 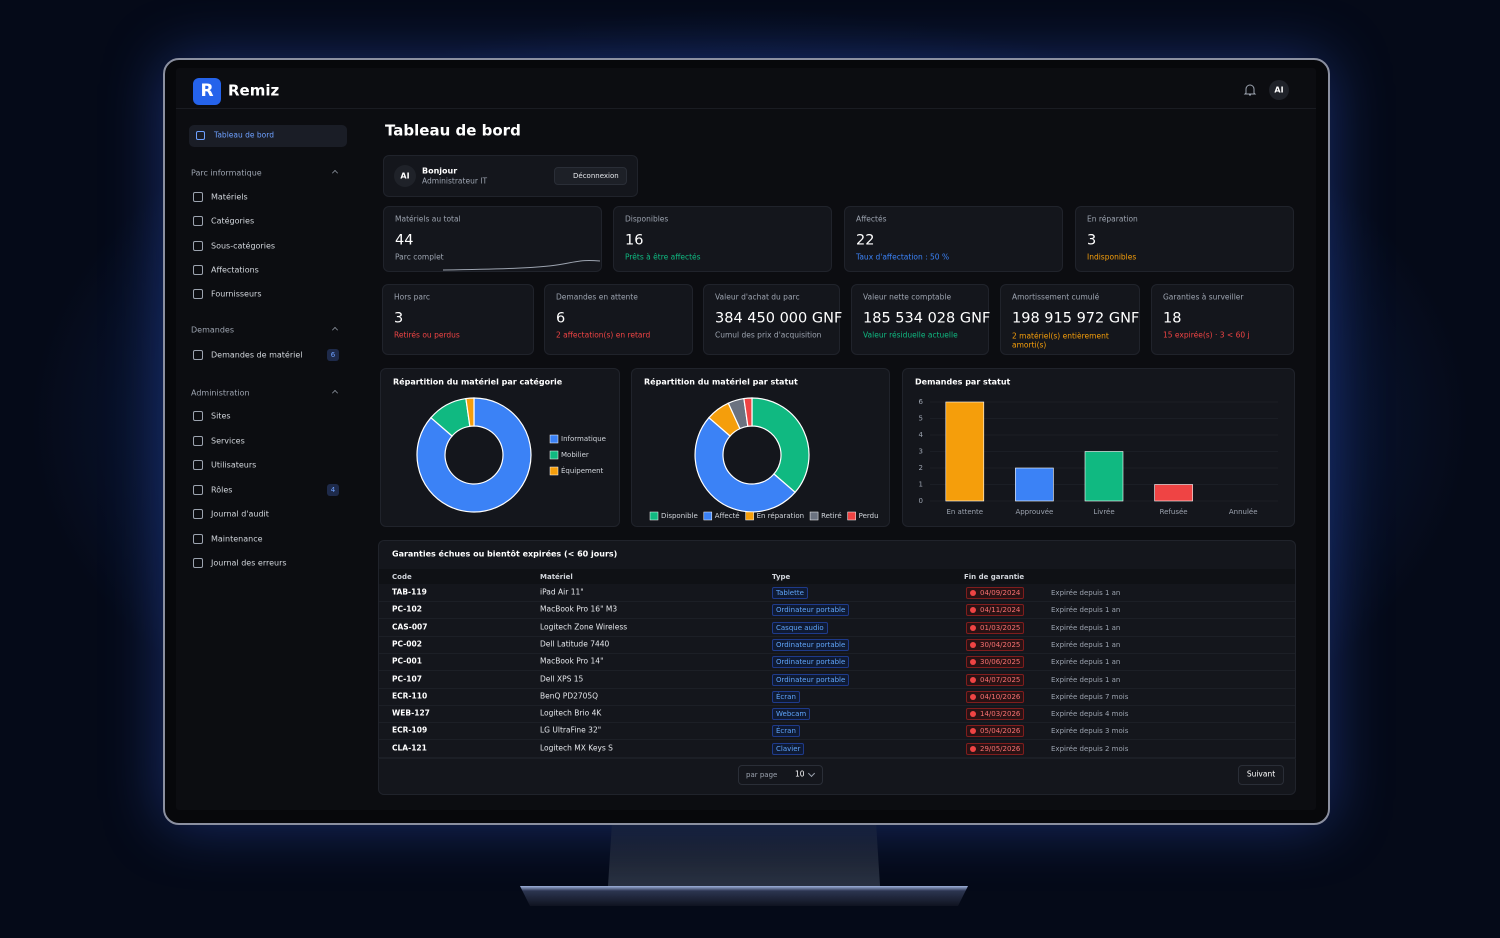 What do you see at coordinates (249, 563) in the screenshot?
I see `nav-label: Journal des erreurs` at bounding box center [249, 563].